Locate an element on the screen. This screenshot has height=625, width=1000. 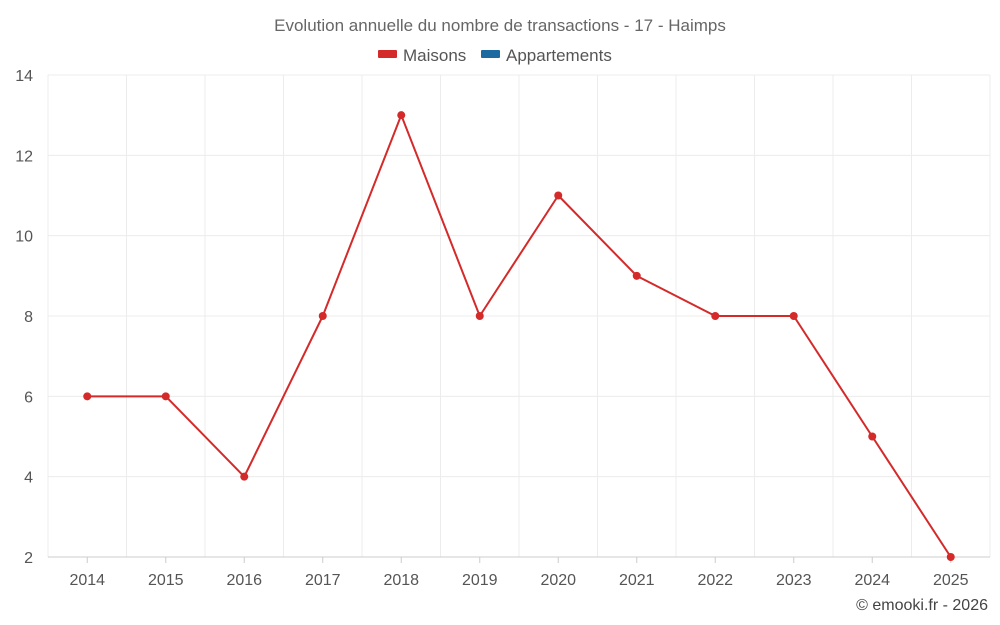
legend-swatch-appartements is located at coordinates (490, 54).